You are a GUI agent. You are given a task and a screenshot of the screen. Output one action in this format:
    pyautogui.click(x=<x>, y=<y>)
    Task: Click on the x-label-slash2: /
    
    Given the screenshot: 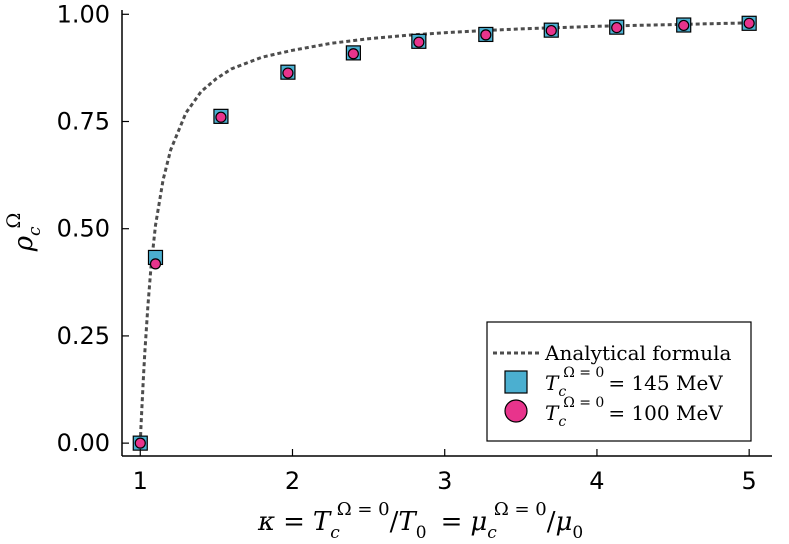 What is the action you would take?
    pyautogui.click(x=551, y=522)
    